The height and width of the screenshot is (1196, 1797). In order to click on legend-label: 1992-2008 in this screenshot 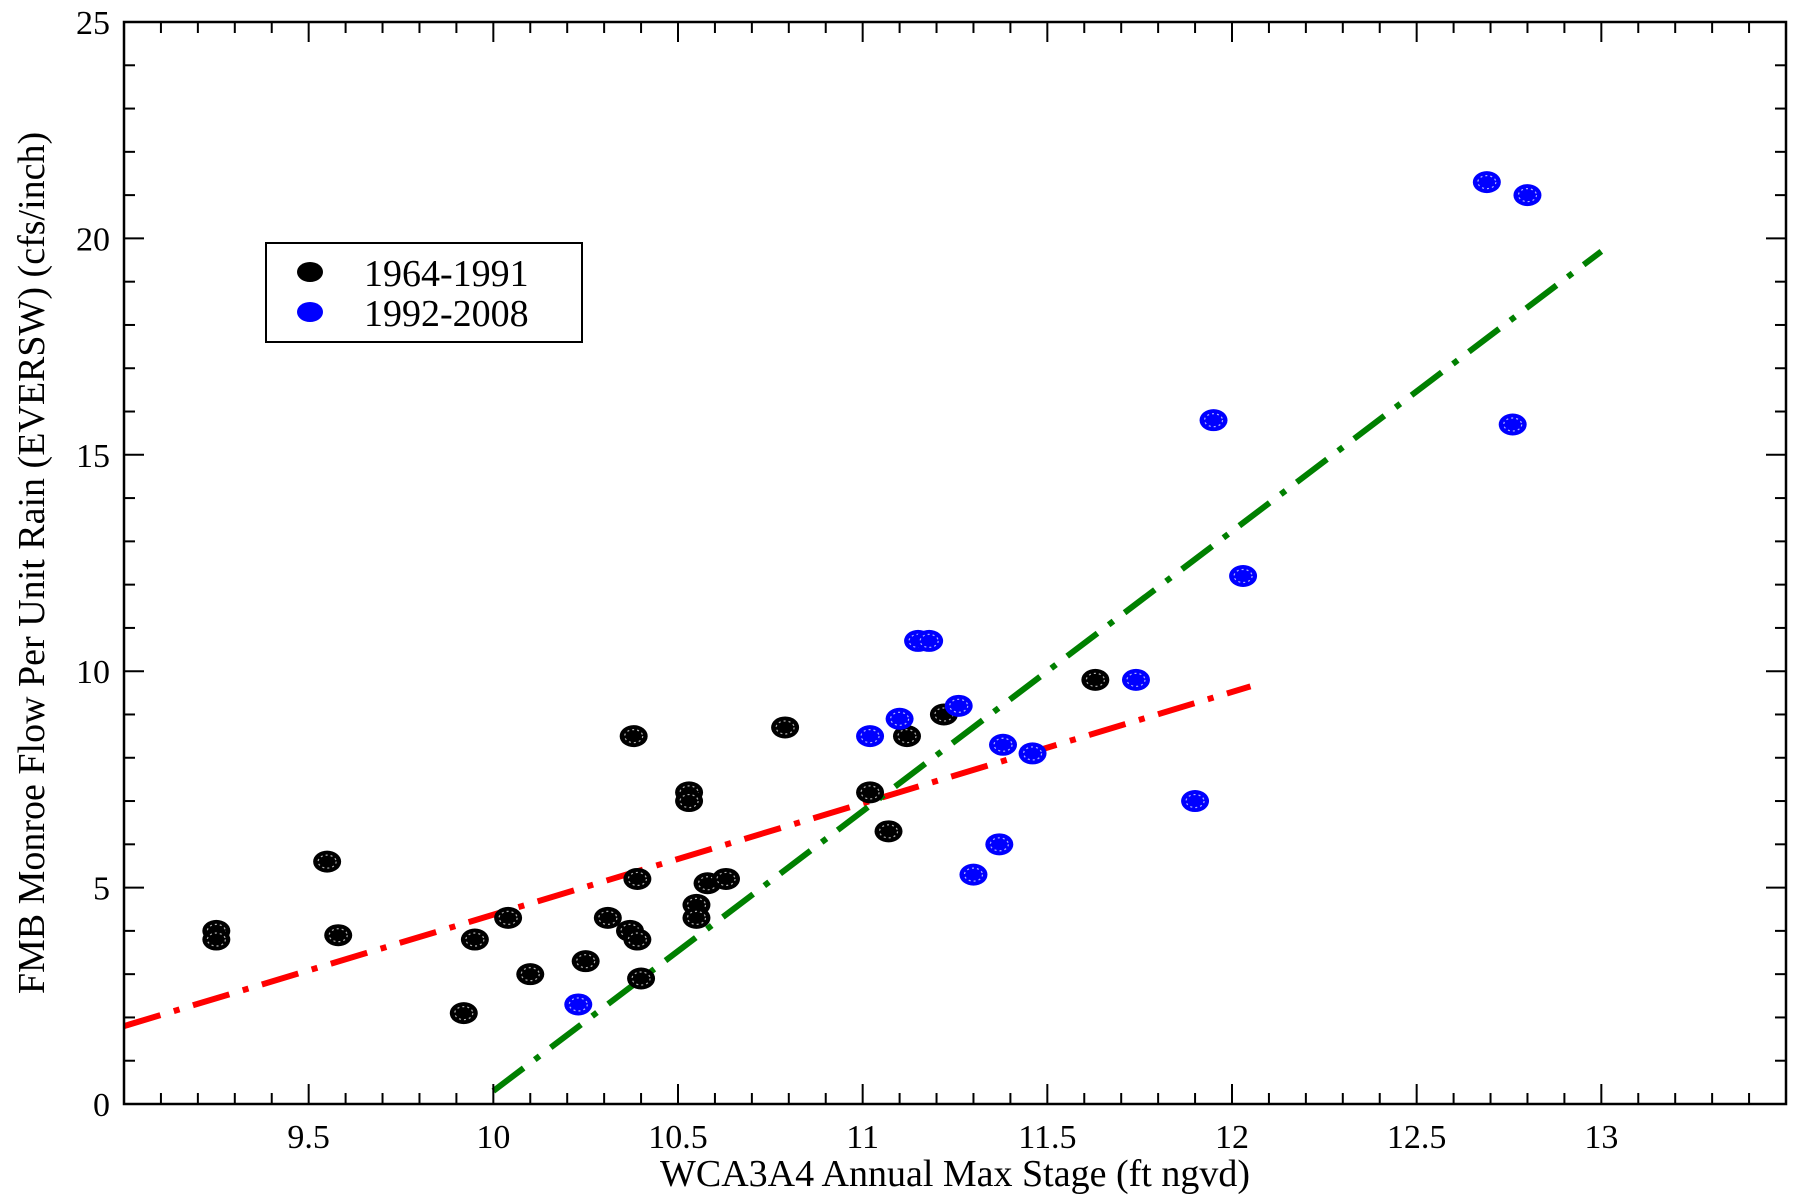, I will do `click(446, 314)`.